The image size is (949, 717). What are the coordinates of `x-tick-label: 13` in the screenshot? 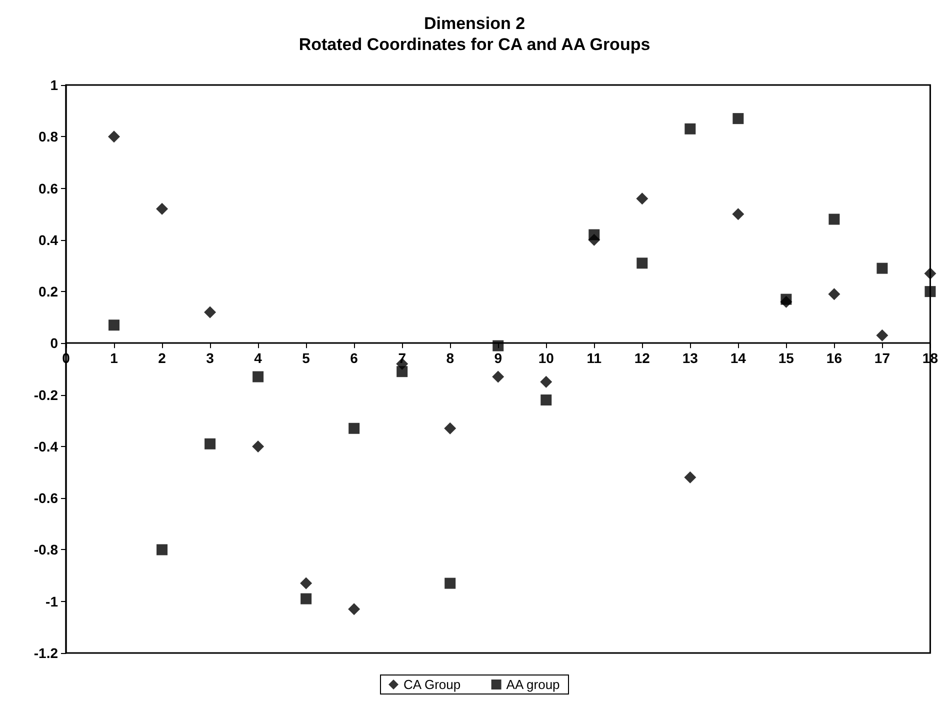 It's located at (690, 358).